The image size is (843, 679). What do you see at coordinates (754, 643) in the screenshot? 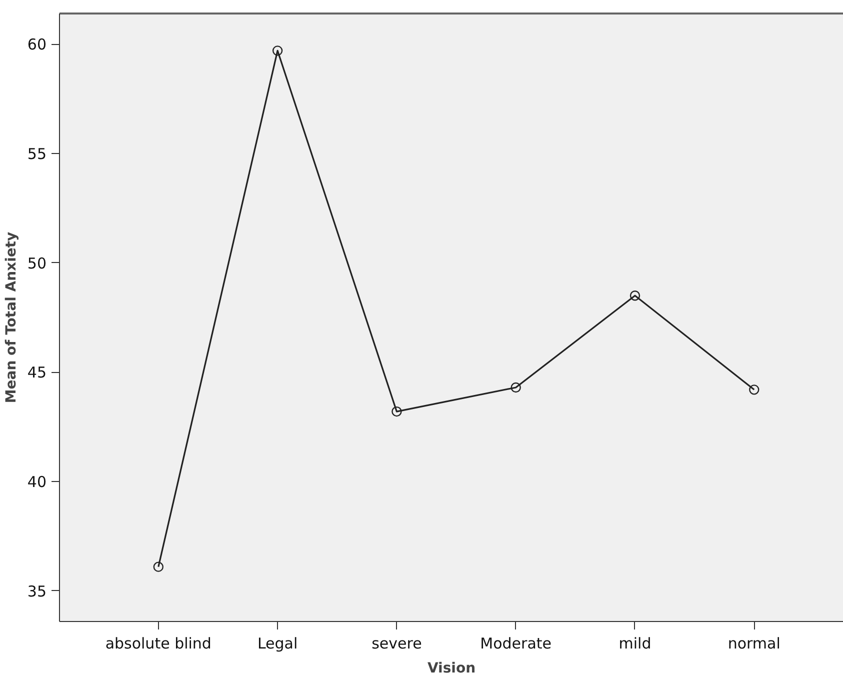
I see `x-tick-label: normal` at bounding box center [754, 643].